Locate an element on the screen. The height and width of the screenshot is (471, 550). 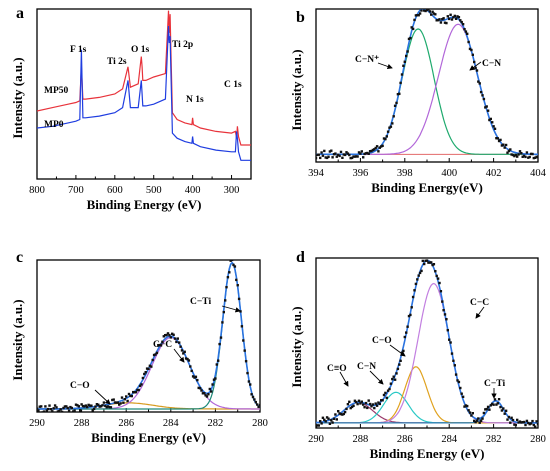
x-tick-label: 280 is located at coordinates (538, 439).